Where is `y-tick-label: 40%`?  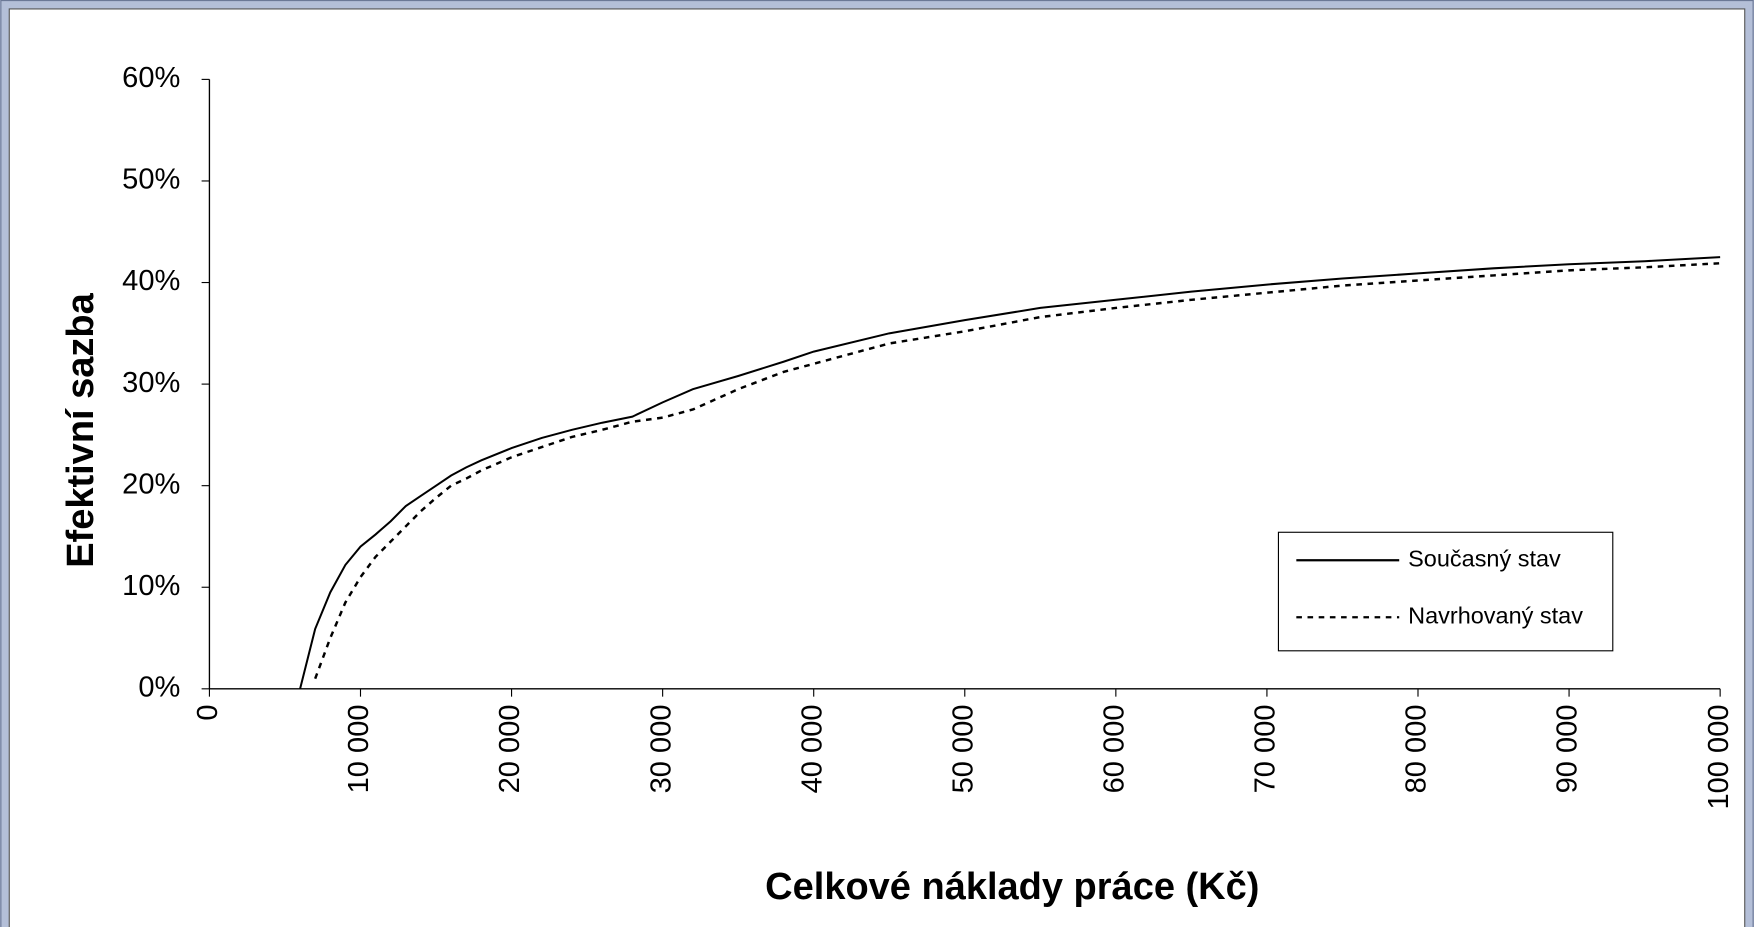
y-tick-label: 40% is located at coordinates (151, 281).